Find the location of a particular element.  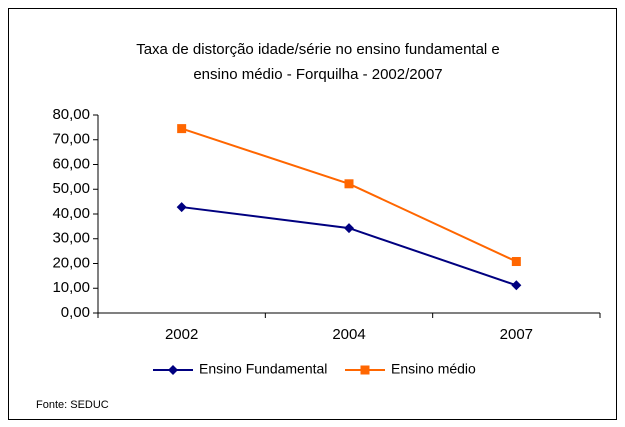

x-tick-label: 2002 is located at coordinates (181, 334).